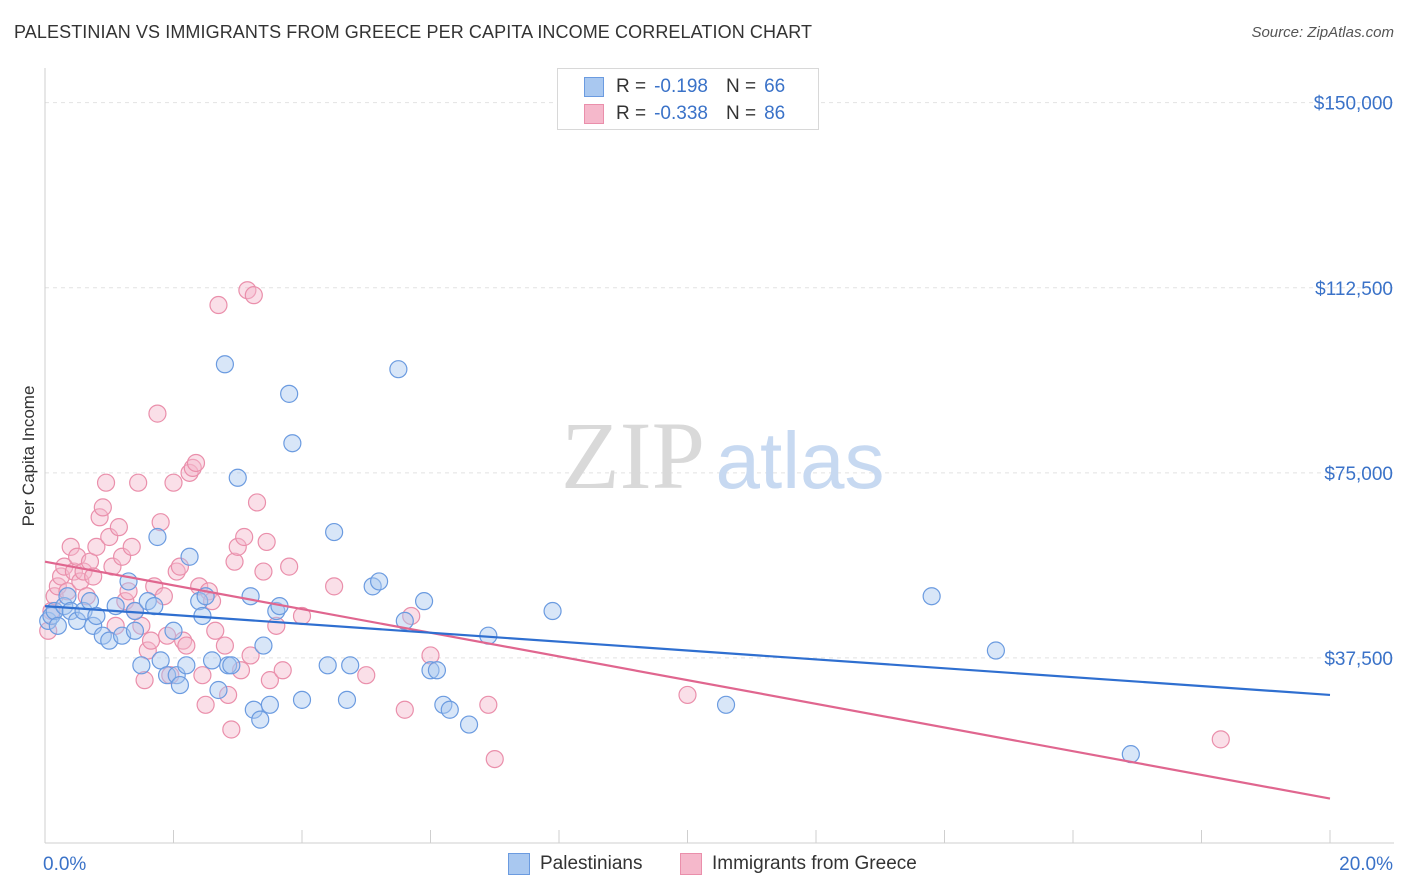 The height and width of the screenshot is (892, 1406). What do you see at coordinates (594, 114) in the screenshot?
I see `legend-swatch-pink` at bounding box center [594, 114].